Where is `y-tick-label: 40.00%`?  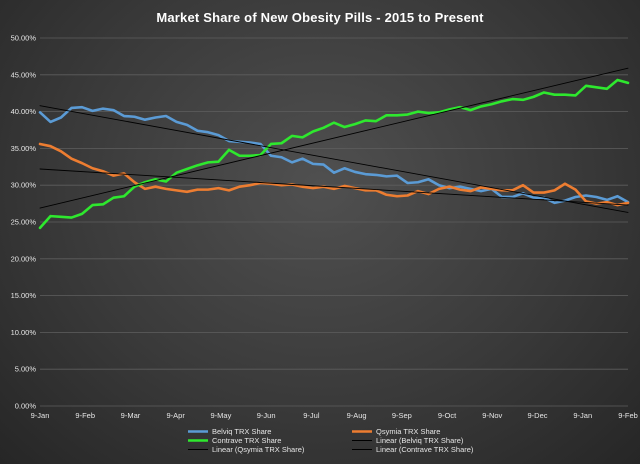
y-tick-label: 40.00% is located at coordinates (24, 111).